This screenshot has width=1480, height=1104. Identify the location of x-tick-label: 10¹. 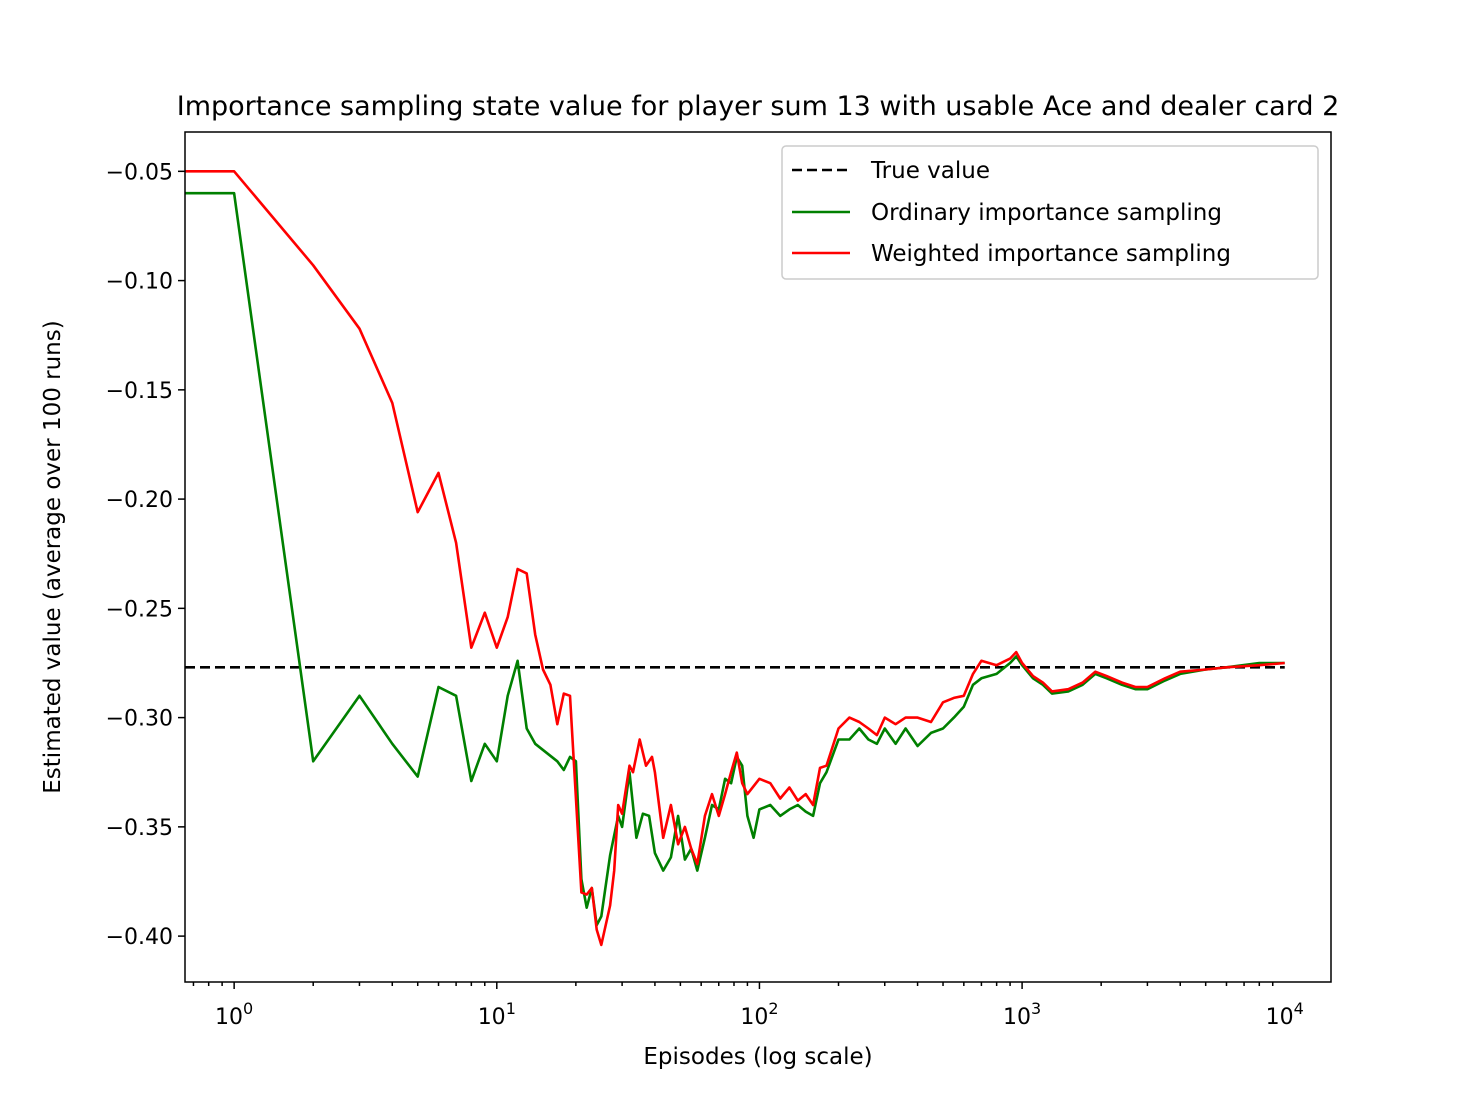
(497, 1014).